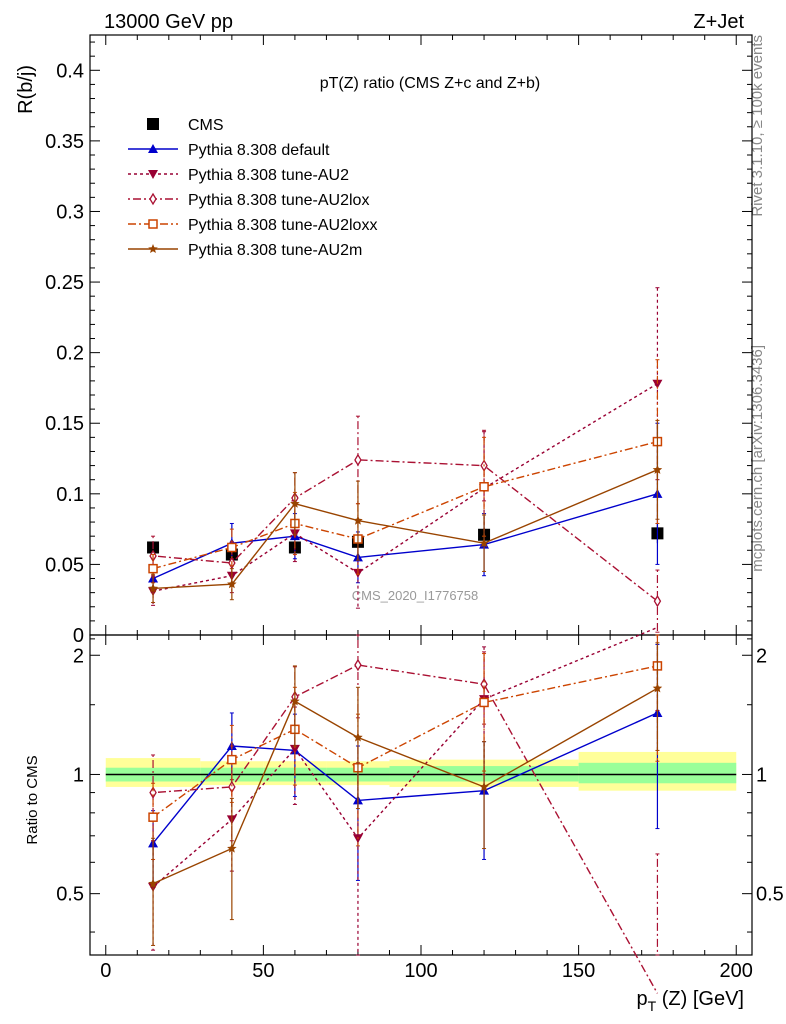 The width and height of the screenshot is (786, 1024). What do you see at coordinates (405, 778) in the screenshot?
I see `ratio-series-line-pythia-8-308-default` at bounding box center [405, 778].